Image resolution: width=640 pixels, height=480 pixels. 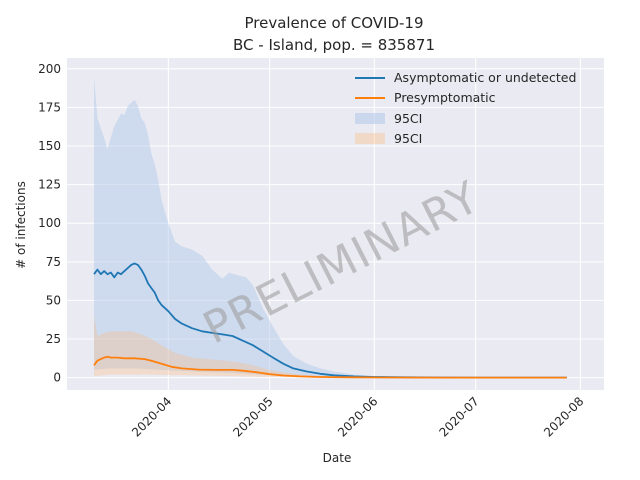 I want to click on legend-label-ci-asymptomatic: 95CI, so click(x=408, y=118).